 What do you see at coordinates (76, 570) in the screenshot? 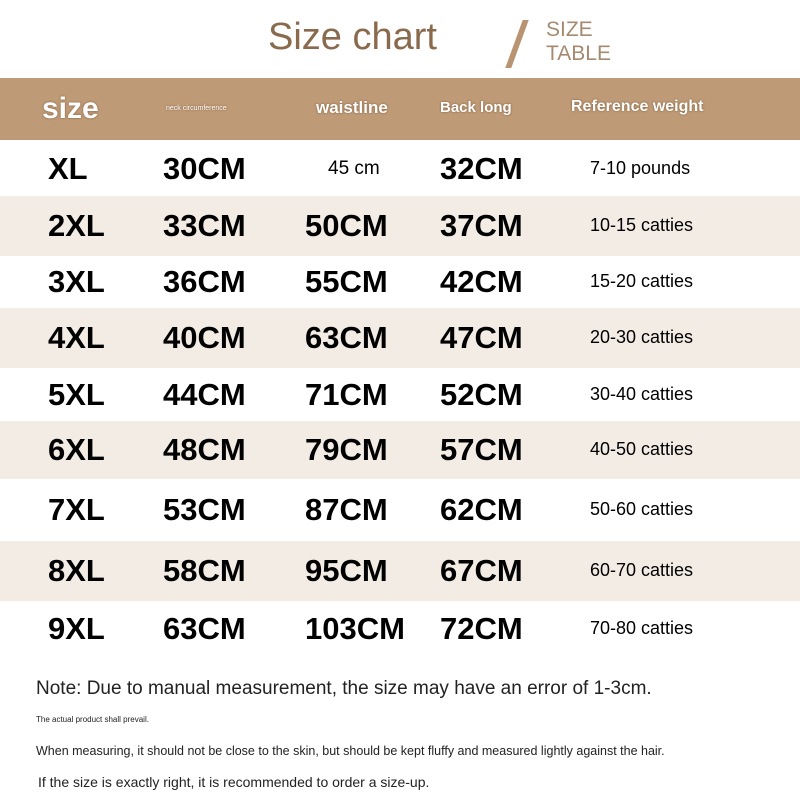
I see `cell-size: 8XL` at bounding box center [76, 570].